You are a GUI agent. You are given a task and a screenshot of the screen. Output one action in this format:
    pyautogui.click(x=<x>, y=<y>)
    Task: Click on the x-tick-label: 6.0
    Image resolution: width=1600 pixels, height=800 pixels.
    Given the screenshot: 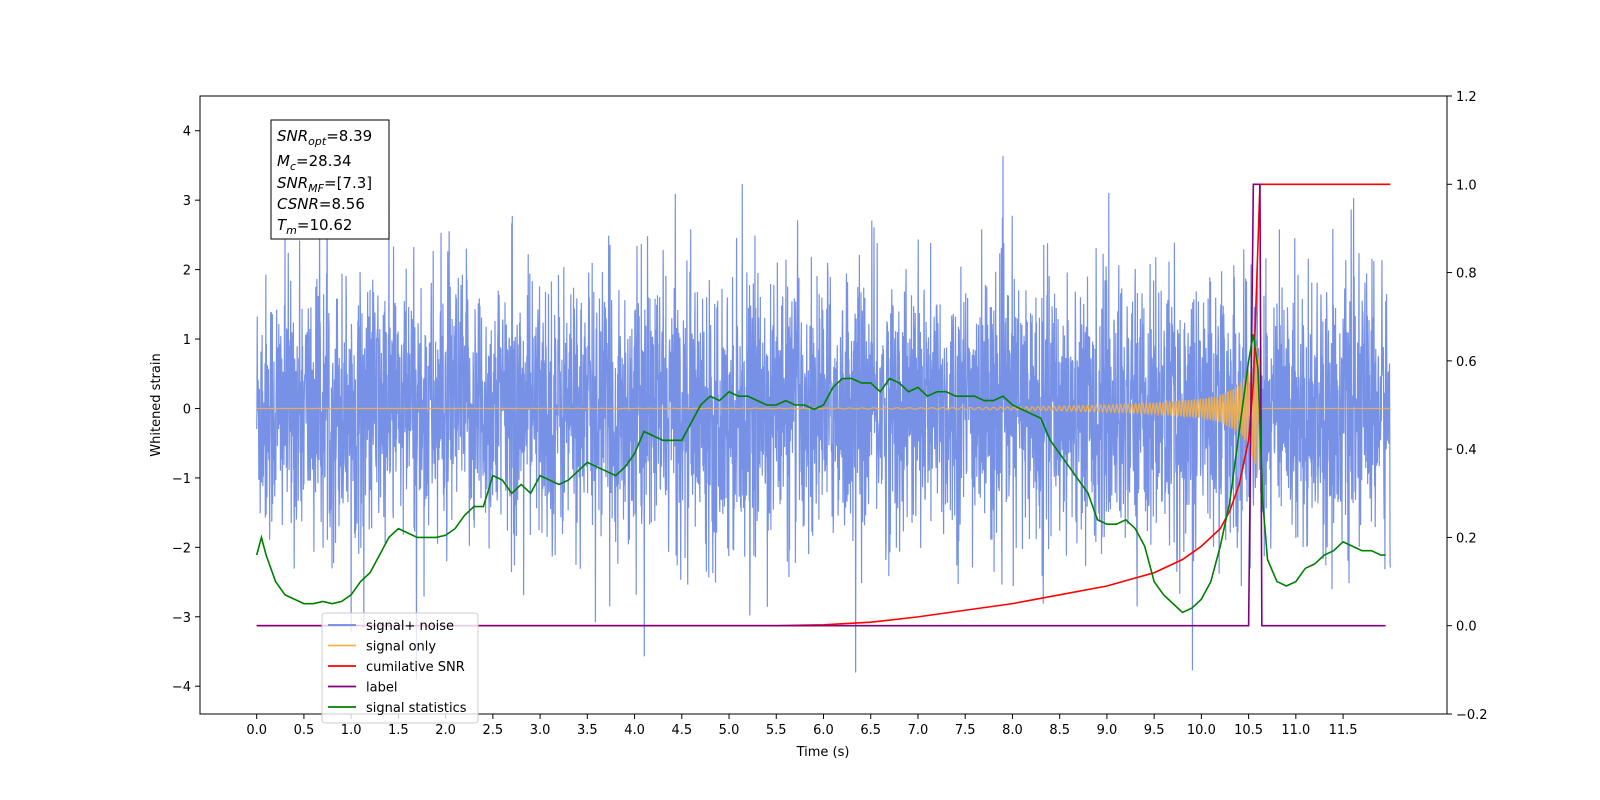 What is the action you would take?
    pyautogui.click(x=823, y=730)
    